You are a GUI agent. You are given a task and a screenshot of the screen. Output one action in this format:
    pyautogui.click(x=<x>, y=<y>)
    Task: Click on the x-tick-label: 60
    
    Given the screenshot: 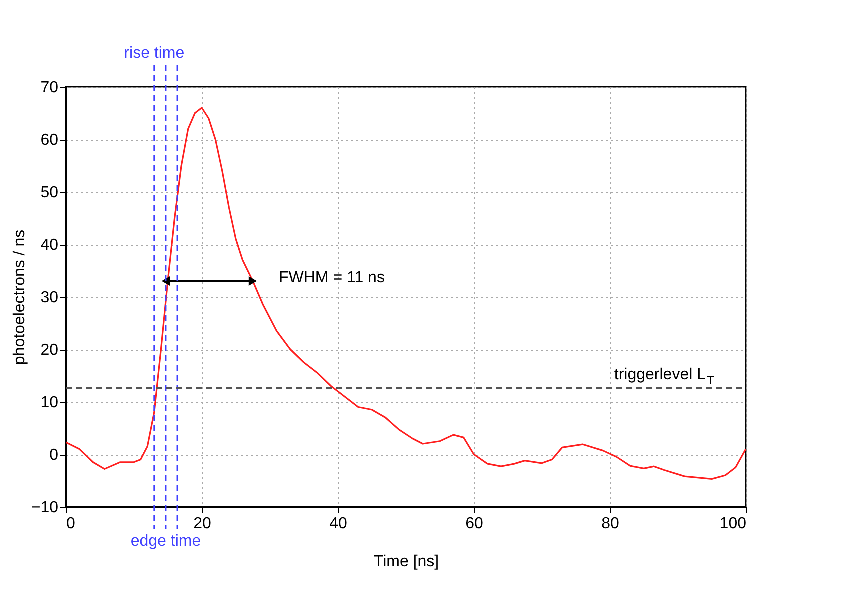 What is the action you would take?
    pyautogui.click(x=475, y=524)
    